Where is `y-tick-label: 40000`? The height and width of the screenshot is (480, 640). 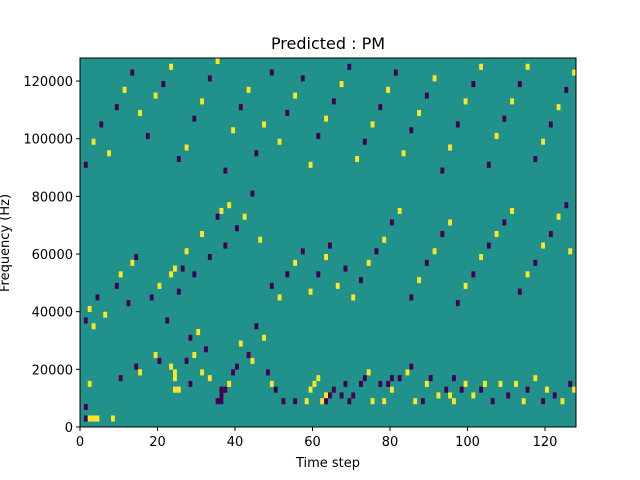 y-tick-label: 40000 is located at coordinates (52, 313).